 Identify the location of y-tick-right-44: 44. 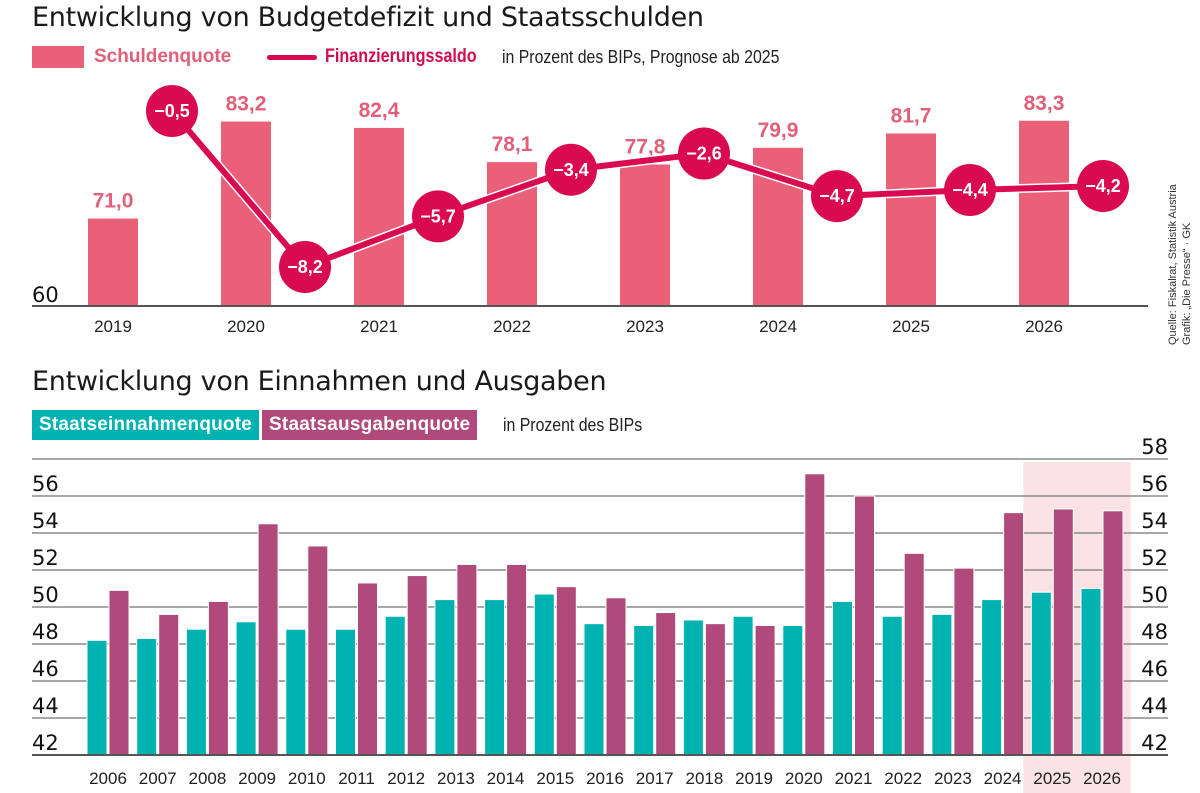
(1154, 706).